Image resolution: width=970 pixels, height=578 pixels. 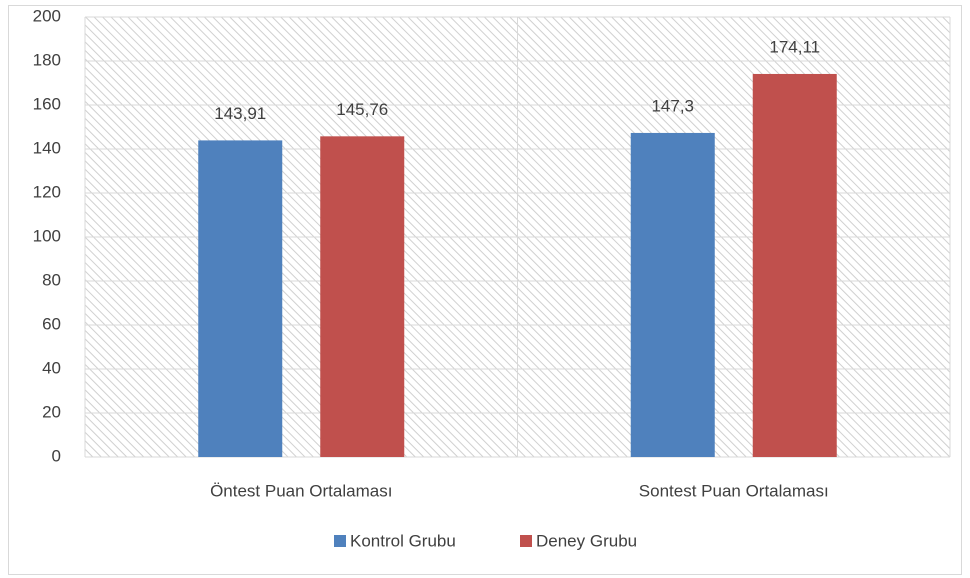 I want to click on x-tick-label: Sontest Puan Ortalaması, so click(x=734, y=490).